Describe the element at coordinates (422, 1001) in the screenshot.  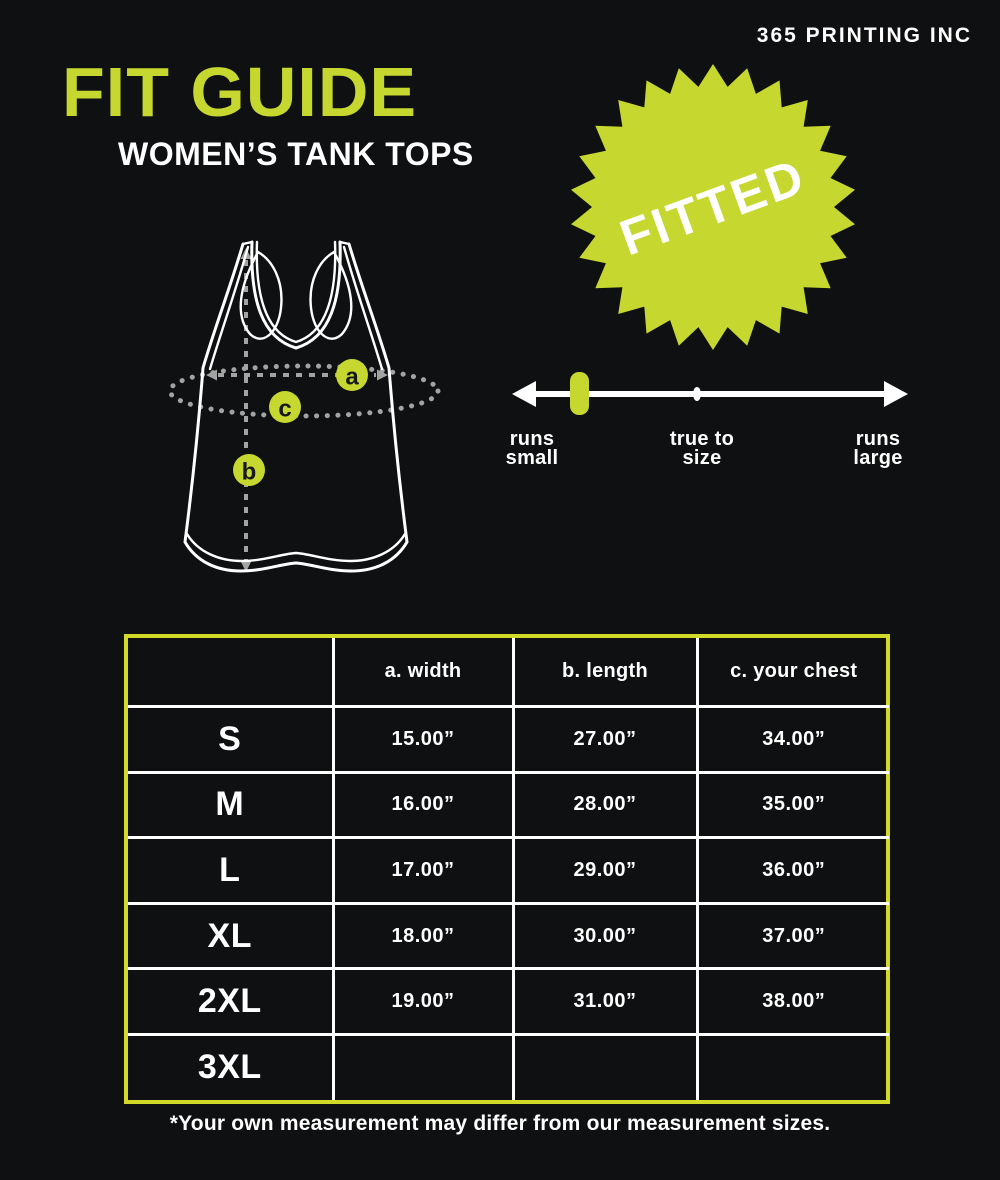
I see `width-cell: 19.00”` at that location.